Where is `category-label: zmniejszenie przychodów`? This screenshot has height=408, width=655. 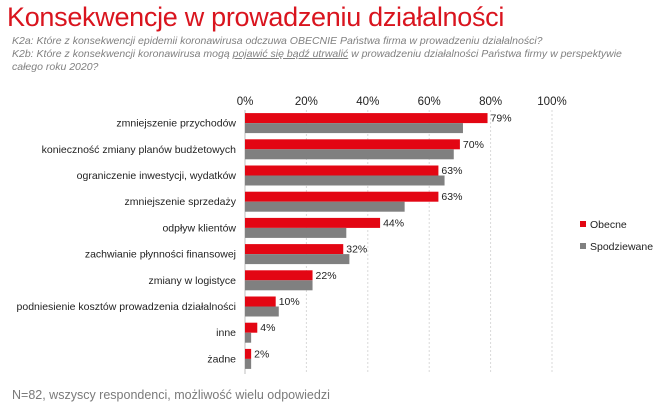
category-label: zmniejszenie przychodów is located at coordinates (176, 124).